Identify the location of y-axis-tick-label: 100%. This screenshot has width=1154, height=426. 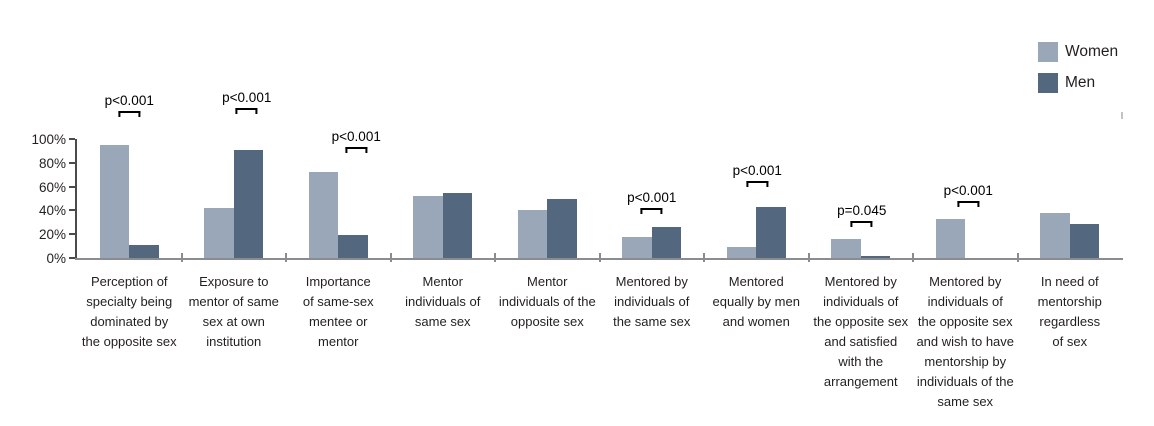
(48, 139).